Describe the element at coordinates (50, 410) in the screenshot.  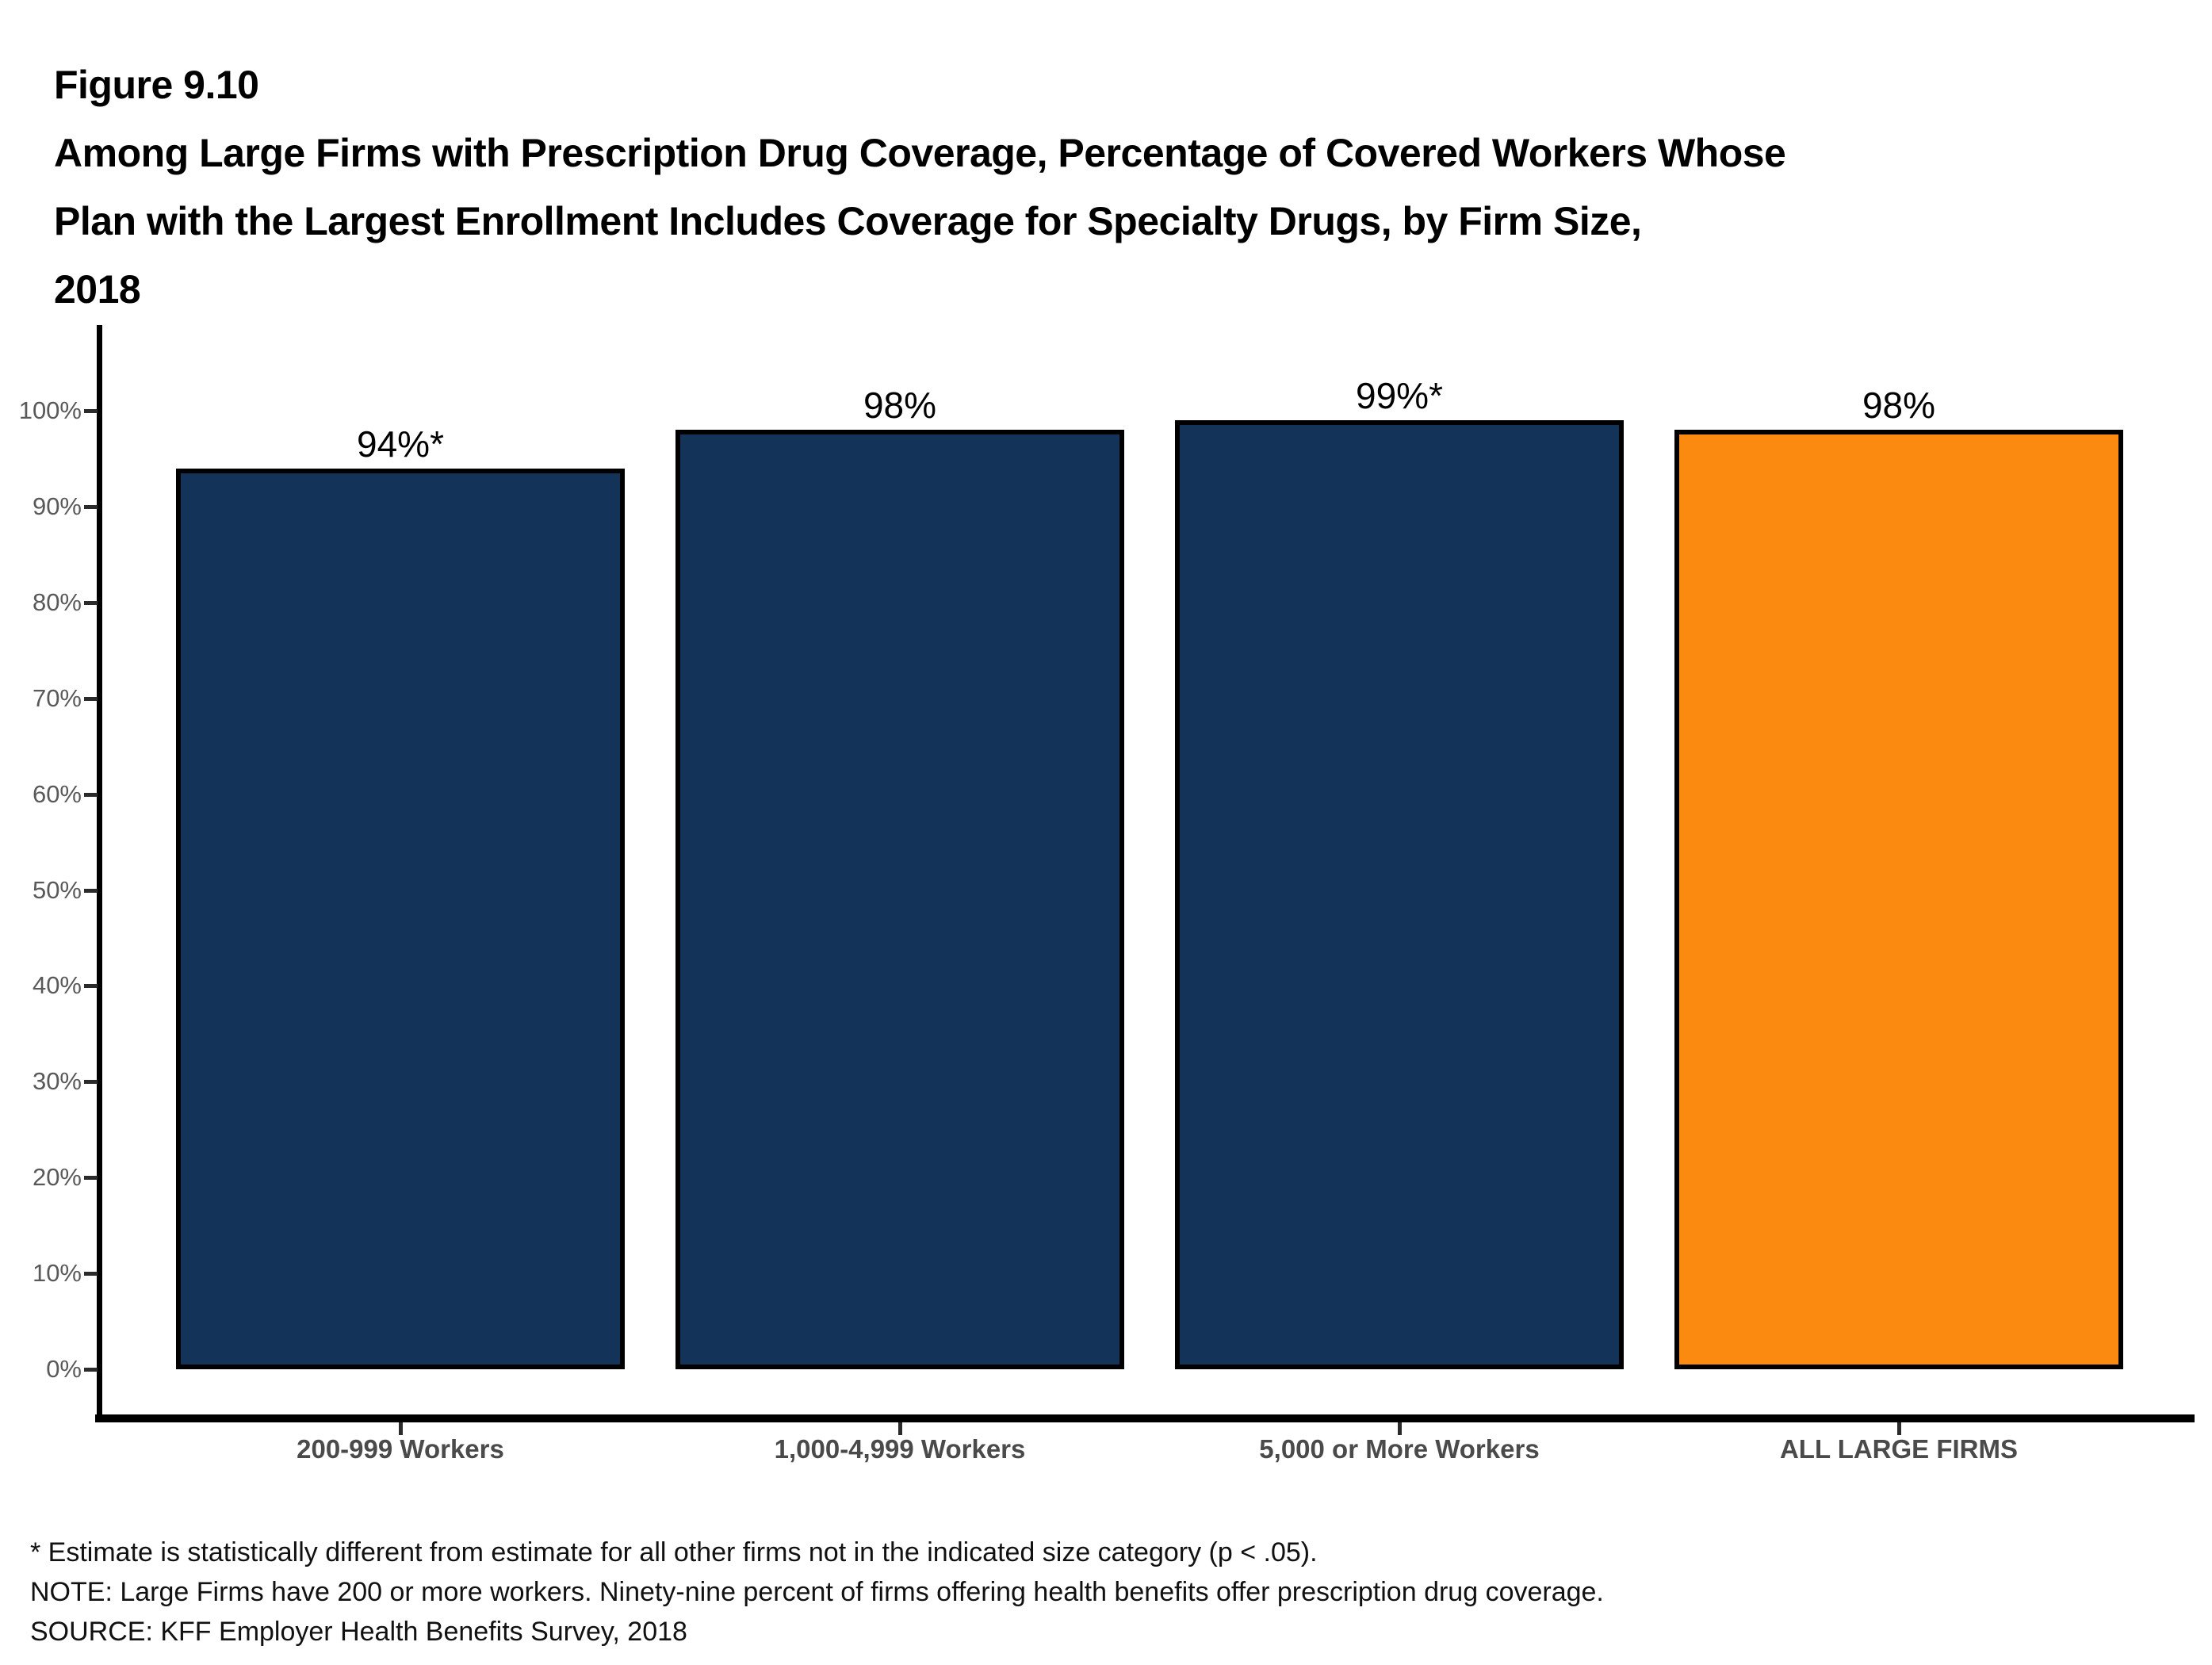
I see `y-tick-label: 100%` at that location.